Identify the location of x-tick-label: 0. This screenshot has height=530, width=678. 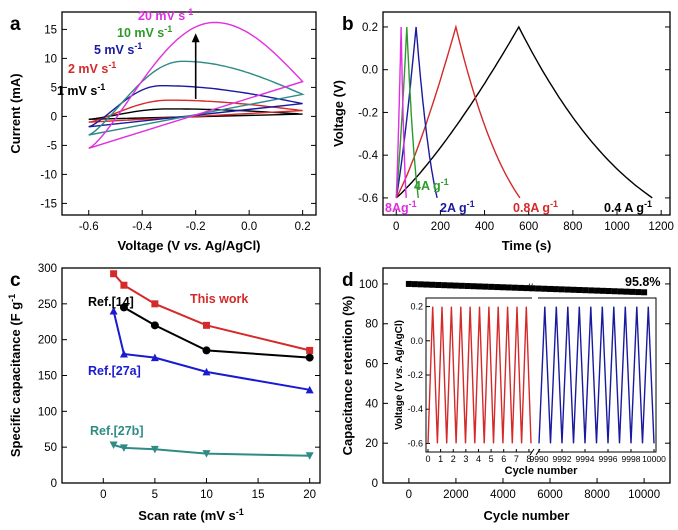
(103, 495).